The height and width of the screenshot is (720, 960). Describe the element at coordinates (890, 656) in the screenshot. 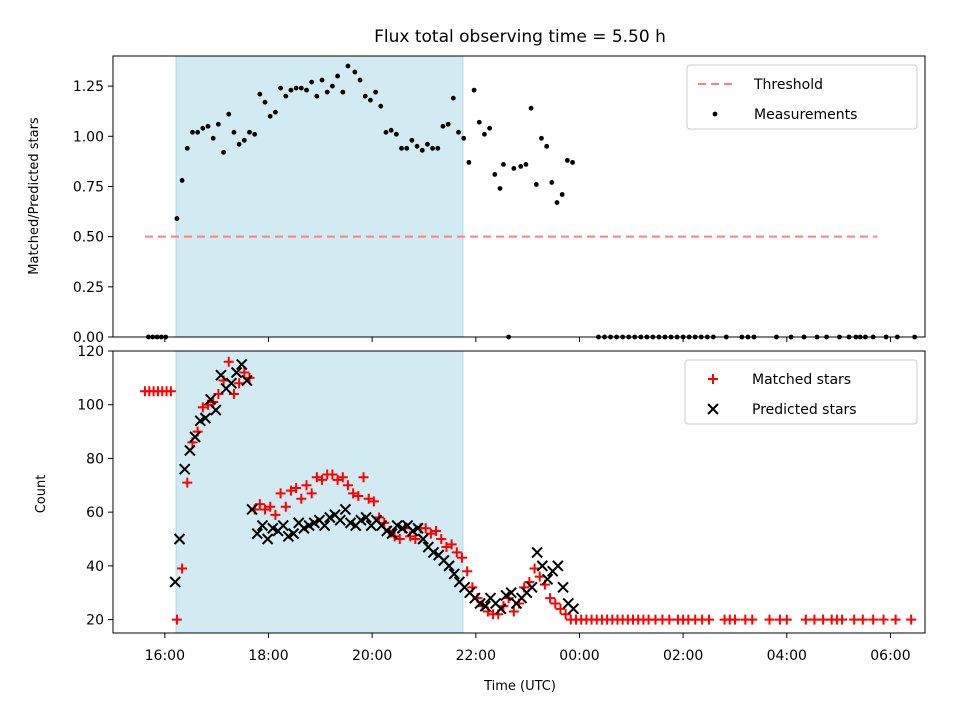

I see `x-tick-label: 06:00` at that location.